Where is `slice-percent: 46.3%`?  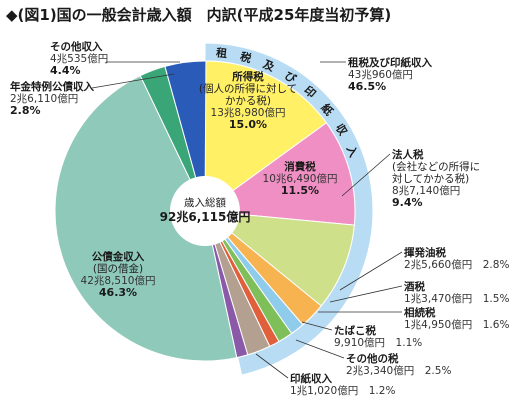 slice-percent: 46.3% is located at coordinates (118, 292).